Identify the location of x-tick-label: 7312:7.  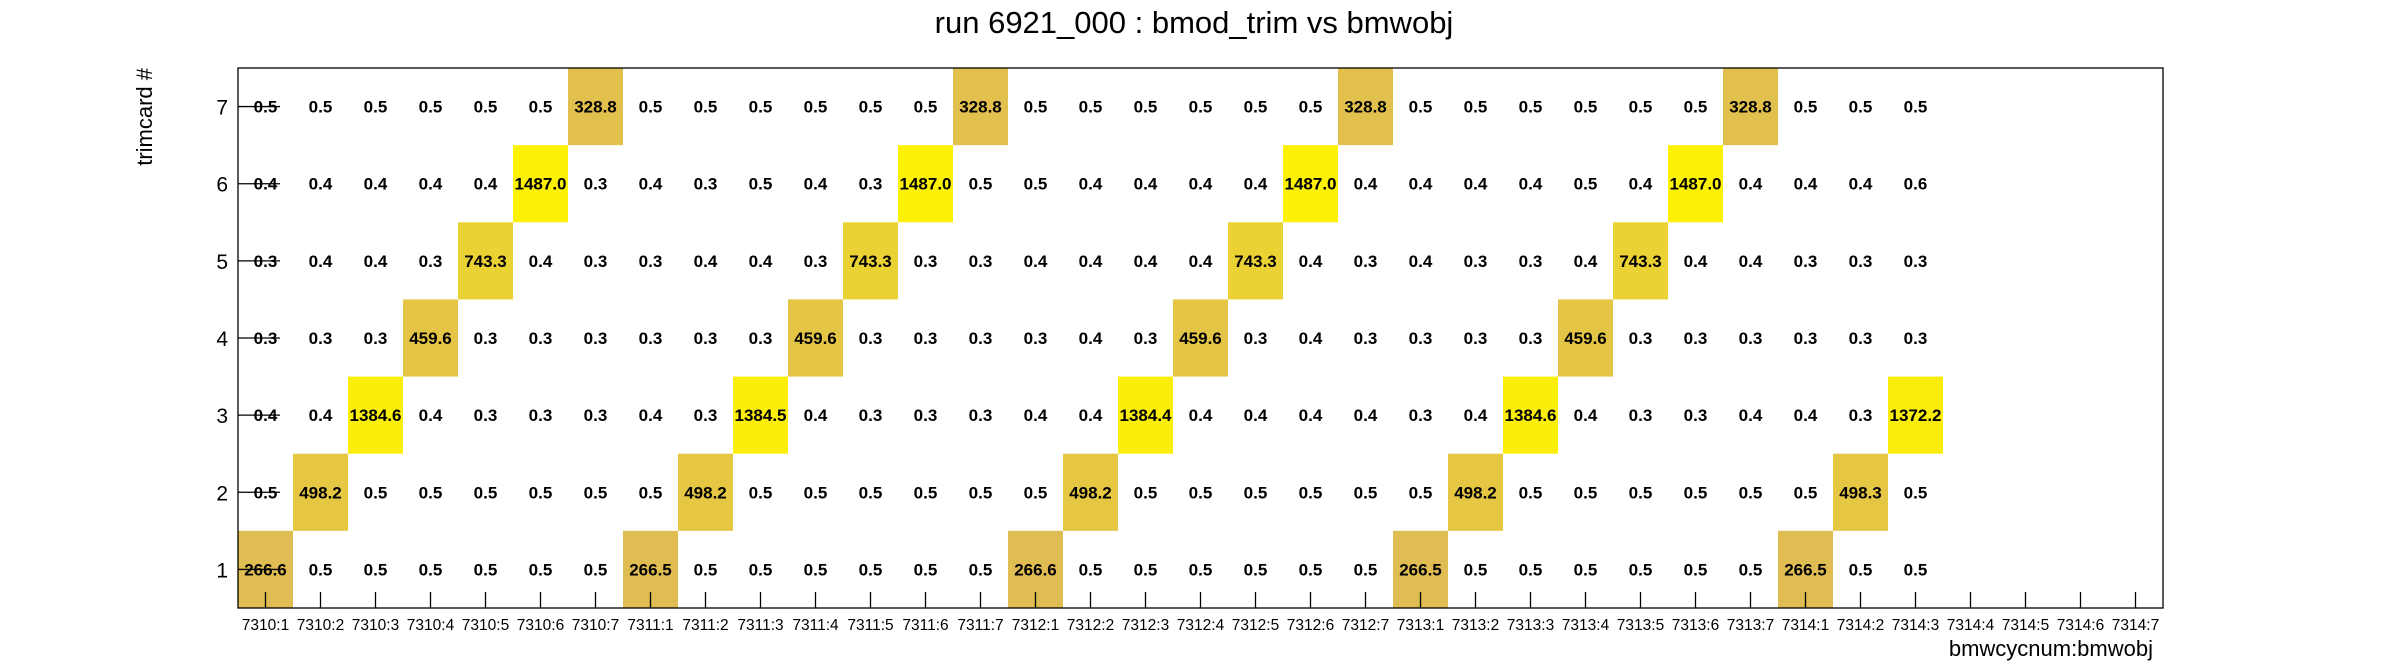
(1365, 625).